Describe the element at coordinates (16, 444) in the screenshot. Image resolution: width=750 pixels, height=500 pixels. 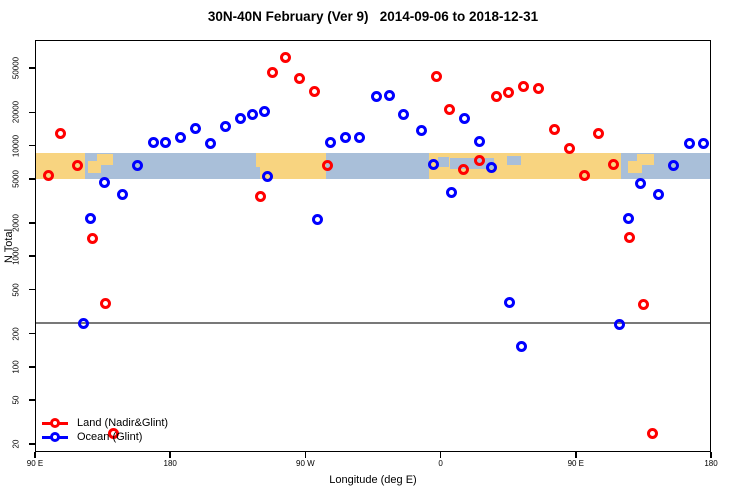
I see `y-tick-label: 20` at that location.